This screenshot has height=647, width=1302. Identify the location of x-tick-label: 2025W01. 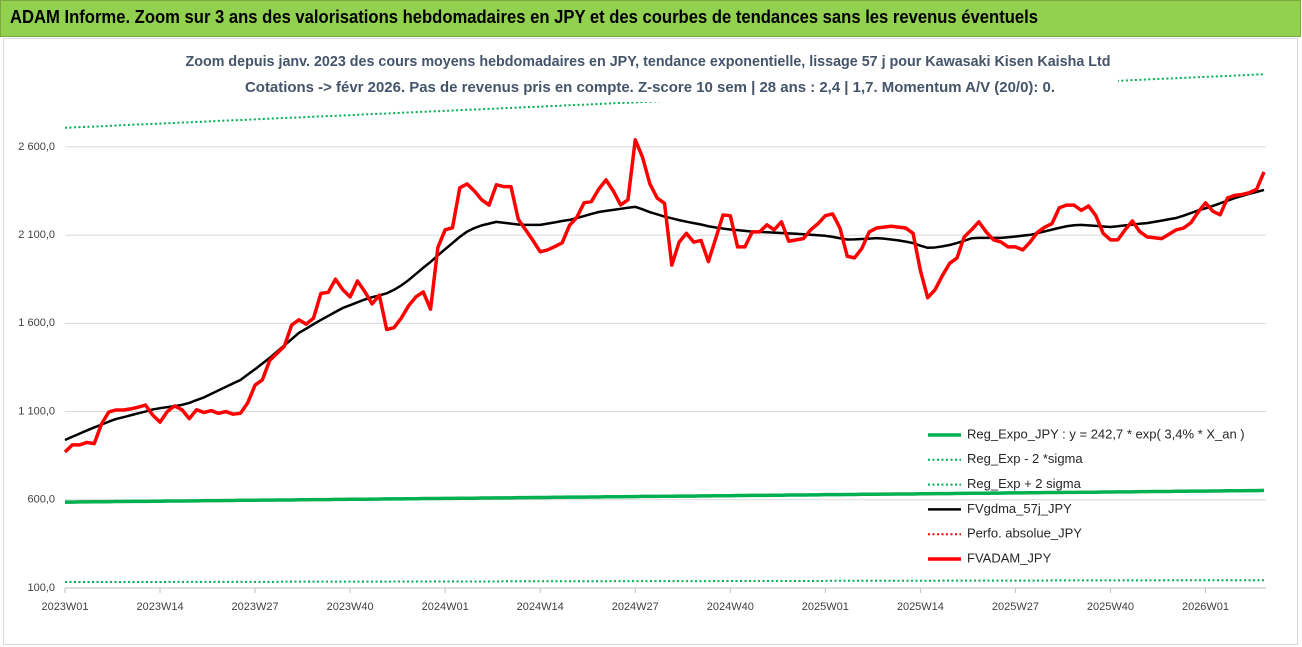
(825, 607).